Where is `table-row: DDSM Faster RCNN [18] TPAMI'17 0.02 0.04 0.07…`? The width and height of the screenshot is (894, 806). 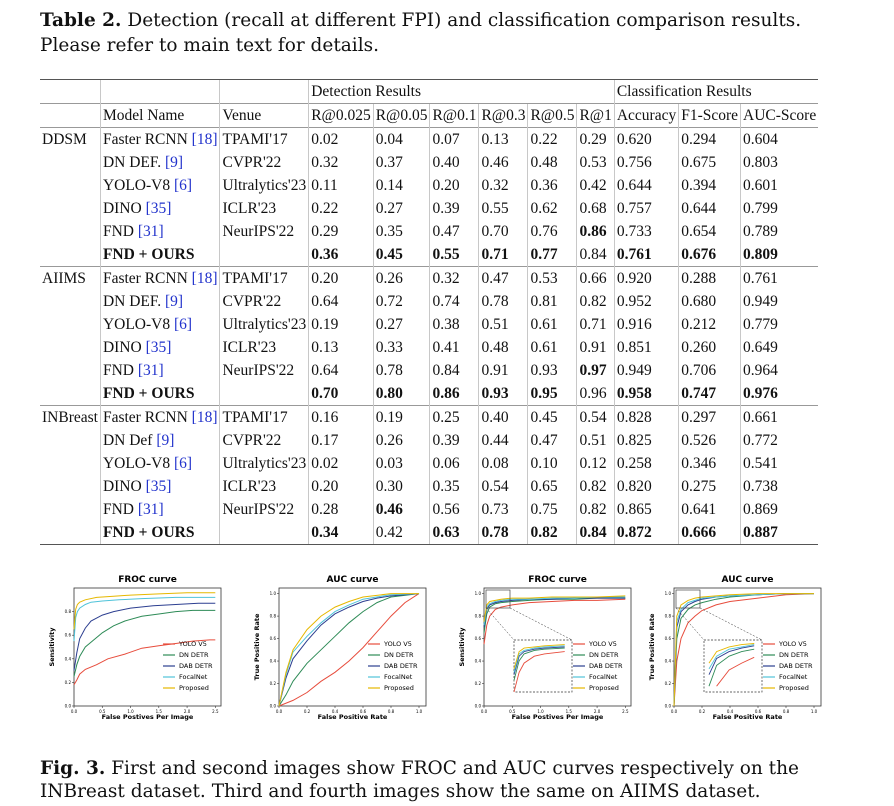 table-row: DDSM Faster RCNN [18] TPAMI'17 0.02 0.04 0.07… is located at coordinates (429, 139).